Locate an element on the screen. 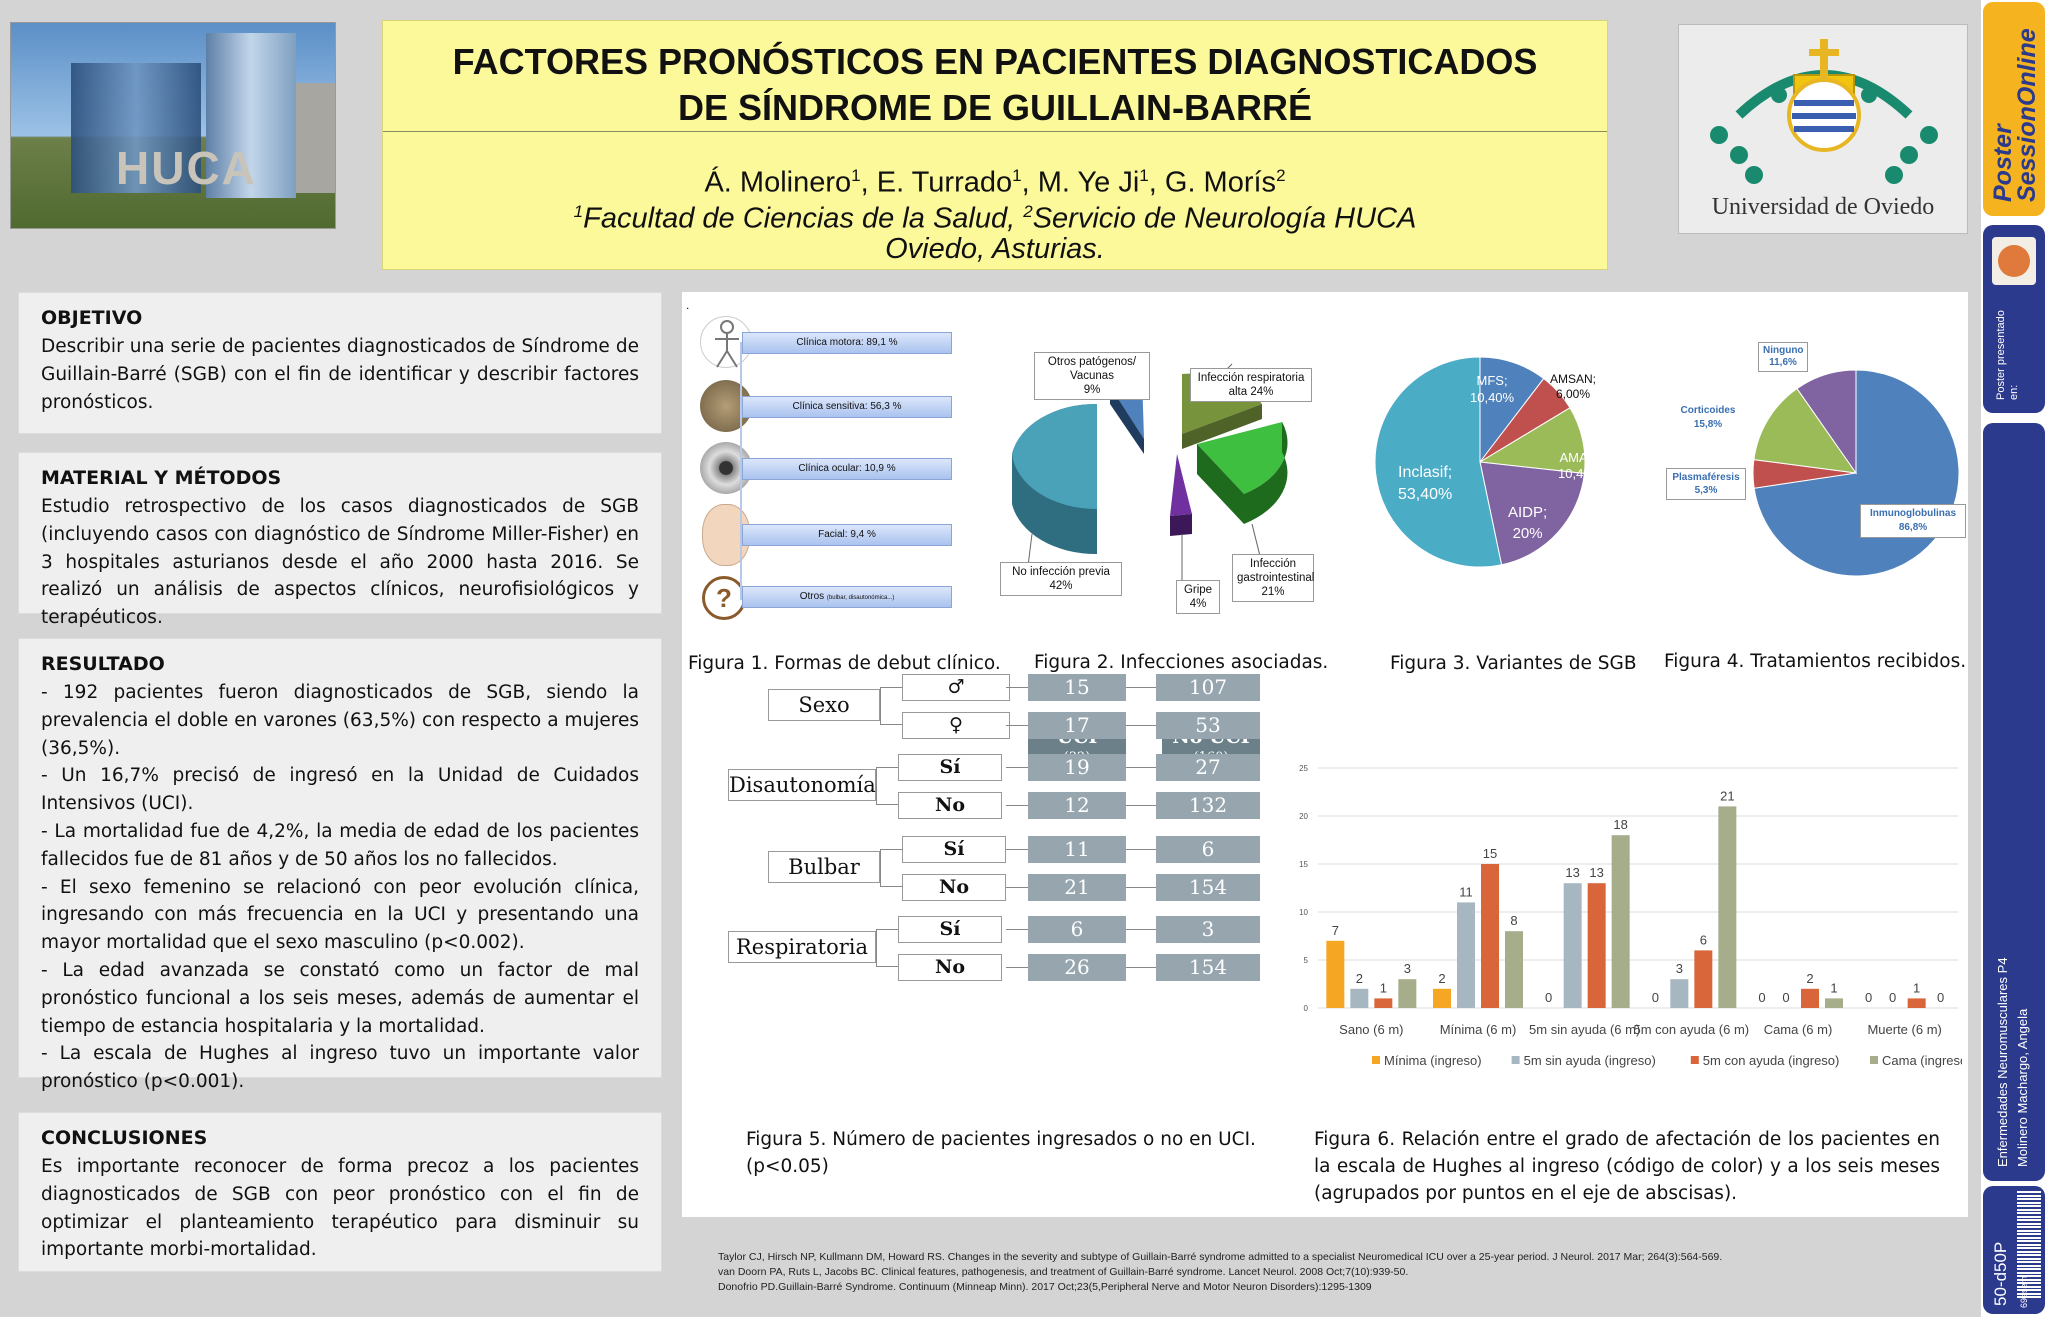 This screenshot has height=1317, width=2048. fig2-gastro-name: Infección gastrointestinal is located at coordinates (1276, 571).